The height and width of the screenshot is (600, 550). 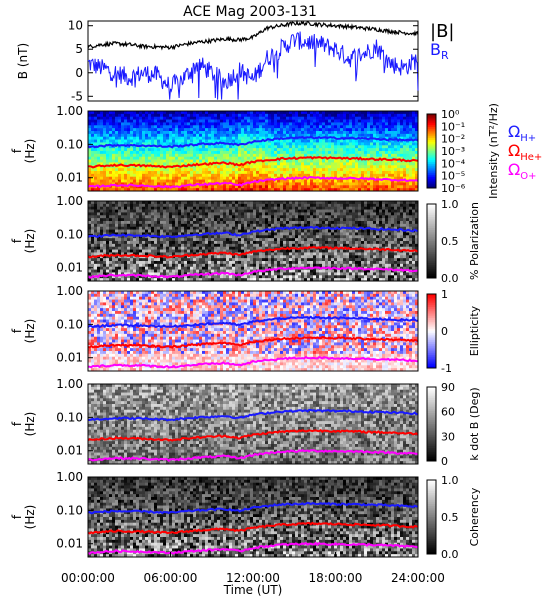 I want to click on ellipticity-ylabel: f(Hz), so click(x=23, y=331).